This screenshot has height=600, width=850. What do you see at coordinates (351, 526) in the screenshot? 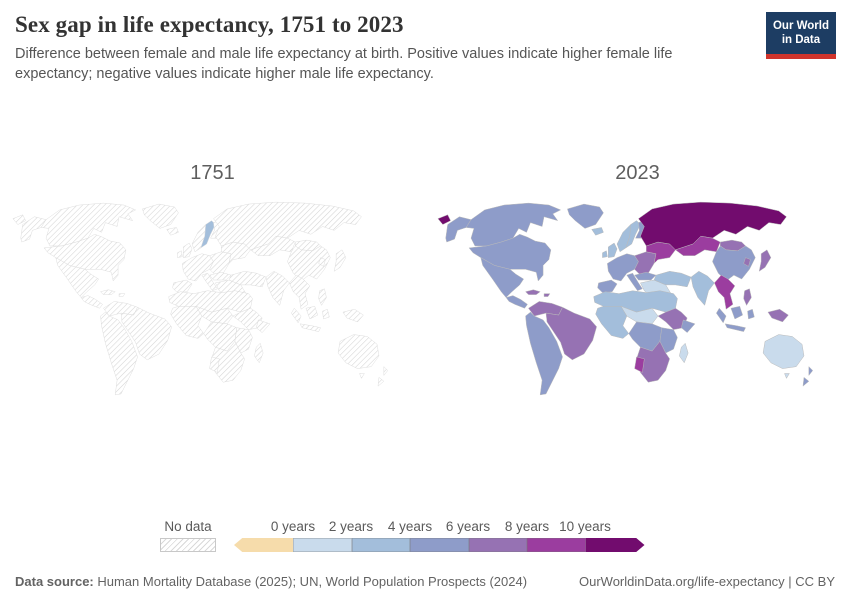
I see `legend-tick-1: 2 years` at bounding box center [351, 526].